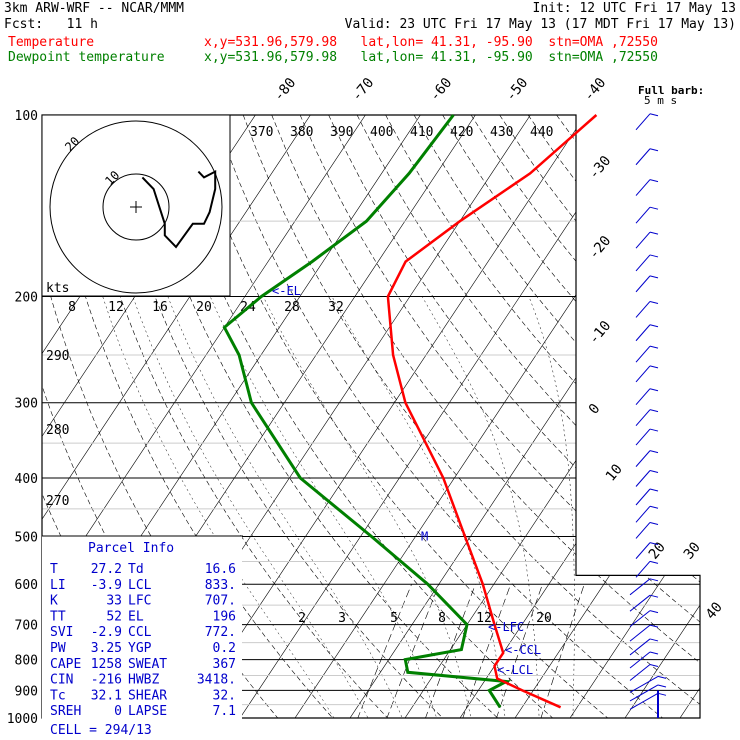 This screenshot has width=740, height=740. What do you see at coordinates (26, 661) in the screenshot?
I see `pressure-label: 800` at bounding box center [26, 661].